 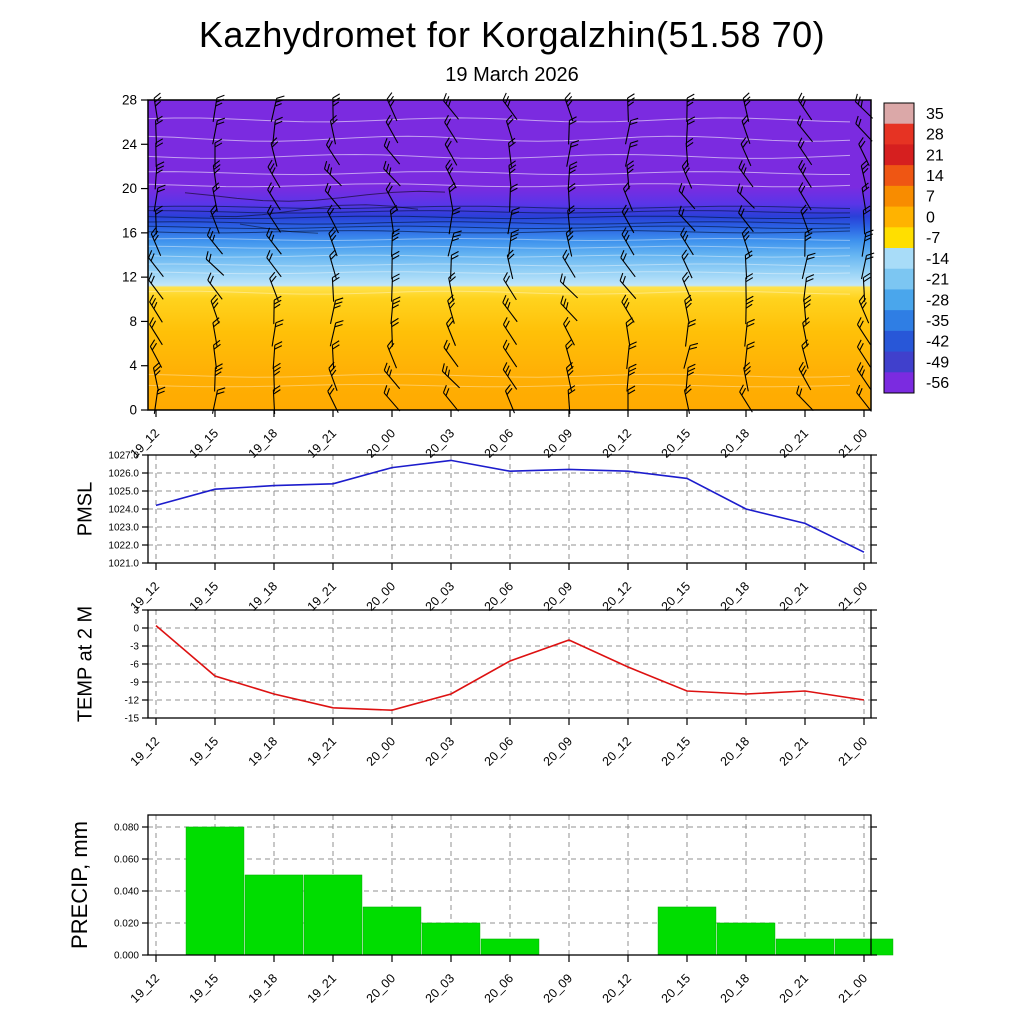 What do you see at coordinates (930, 217) in the screenshot?
I see `colorbar-label: 0` at bounding box center [930, 217].